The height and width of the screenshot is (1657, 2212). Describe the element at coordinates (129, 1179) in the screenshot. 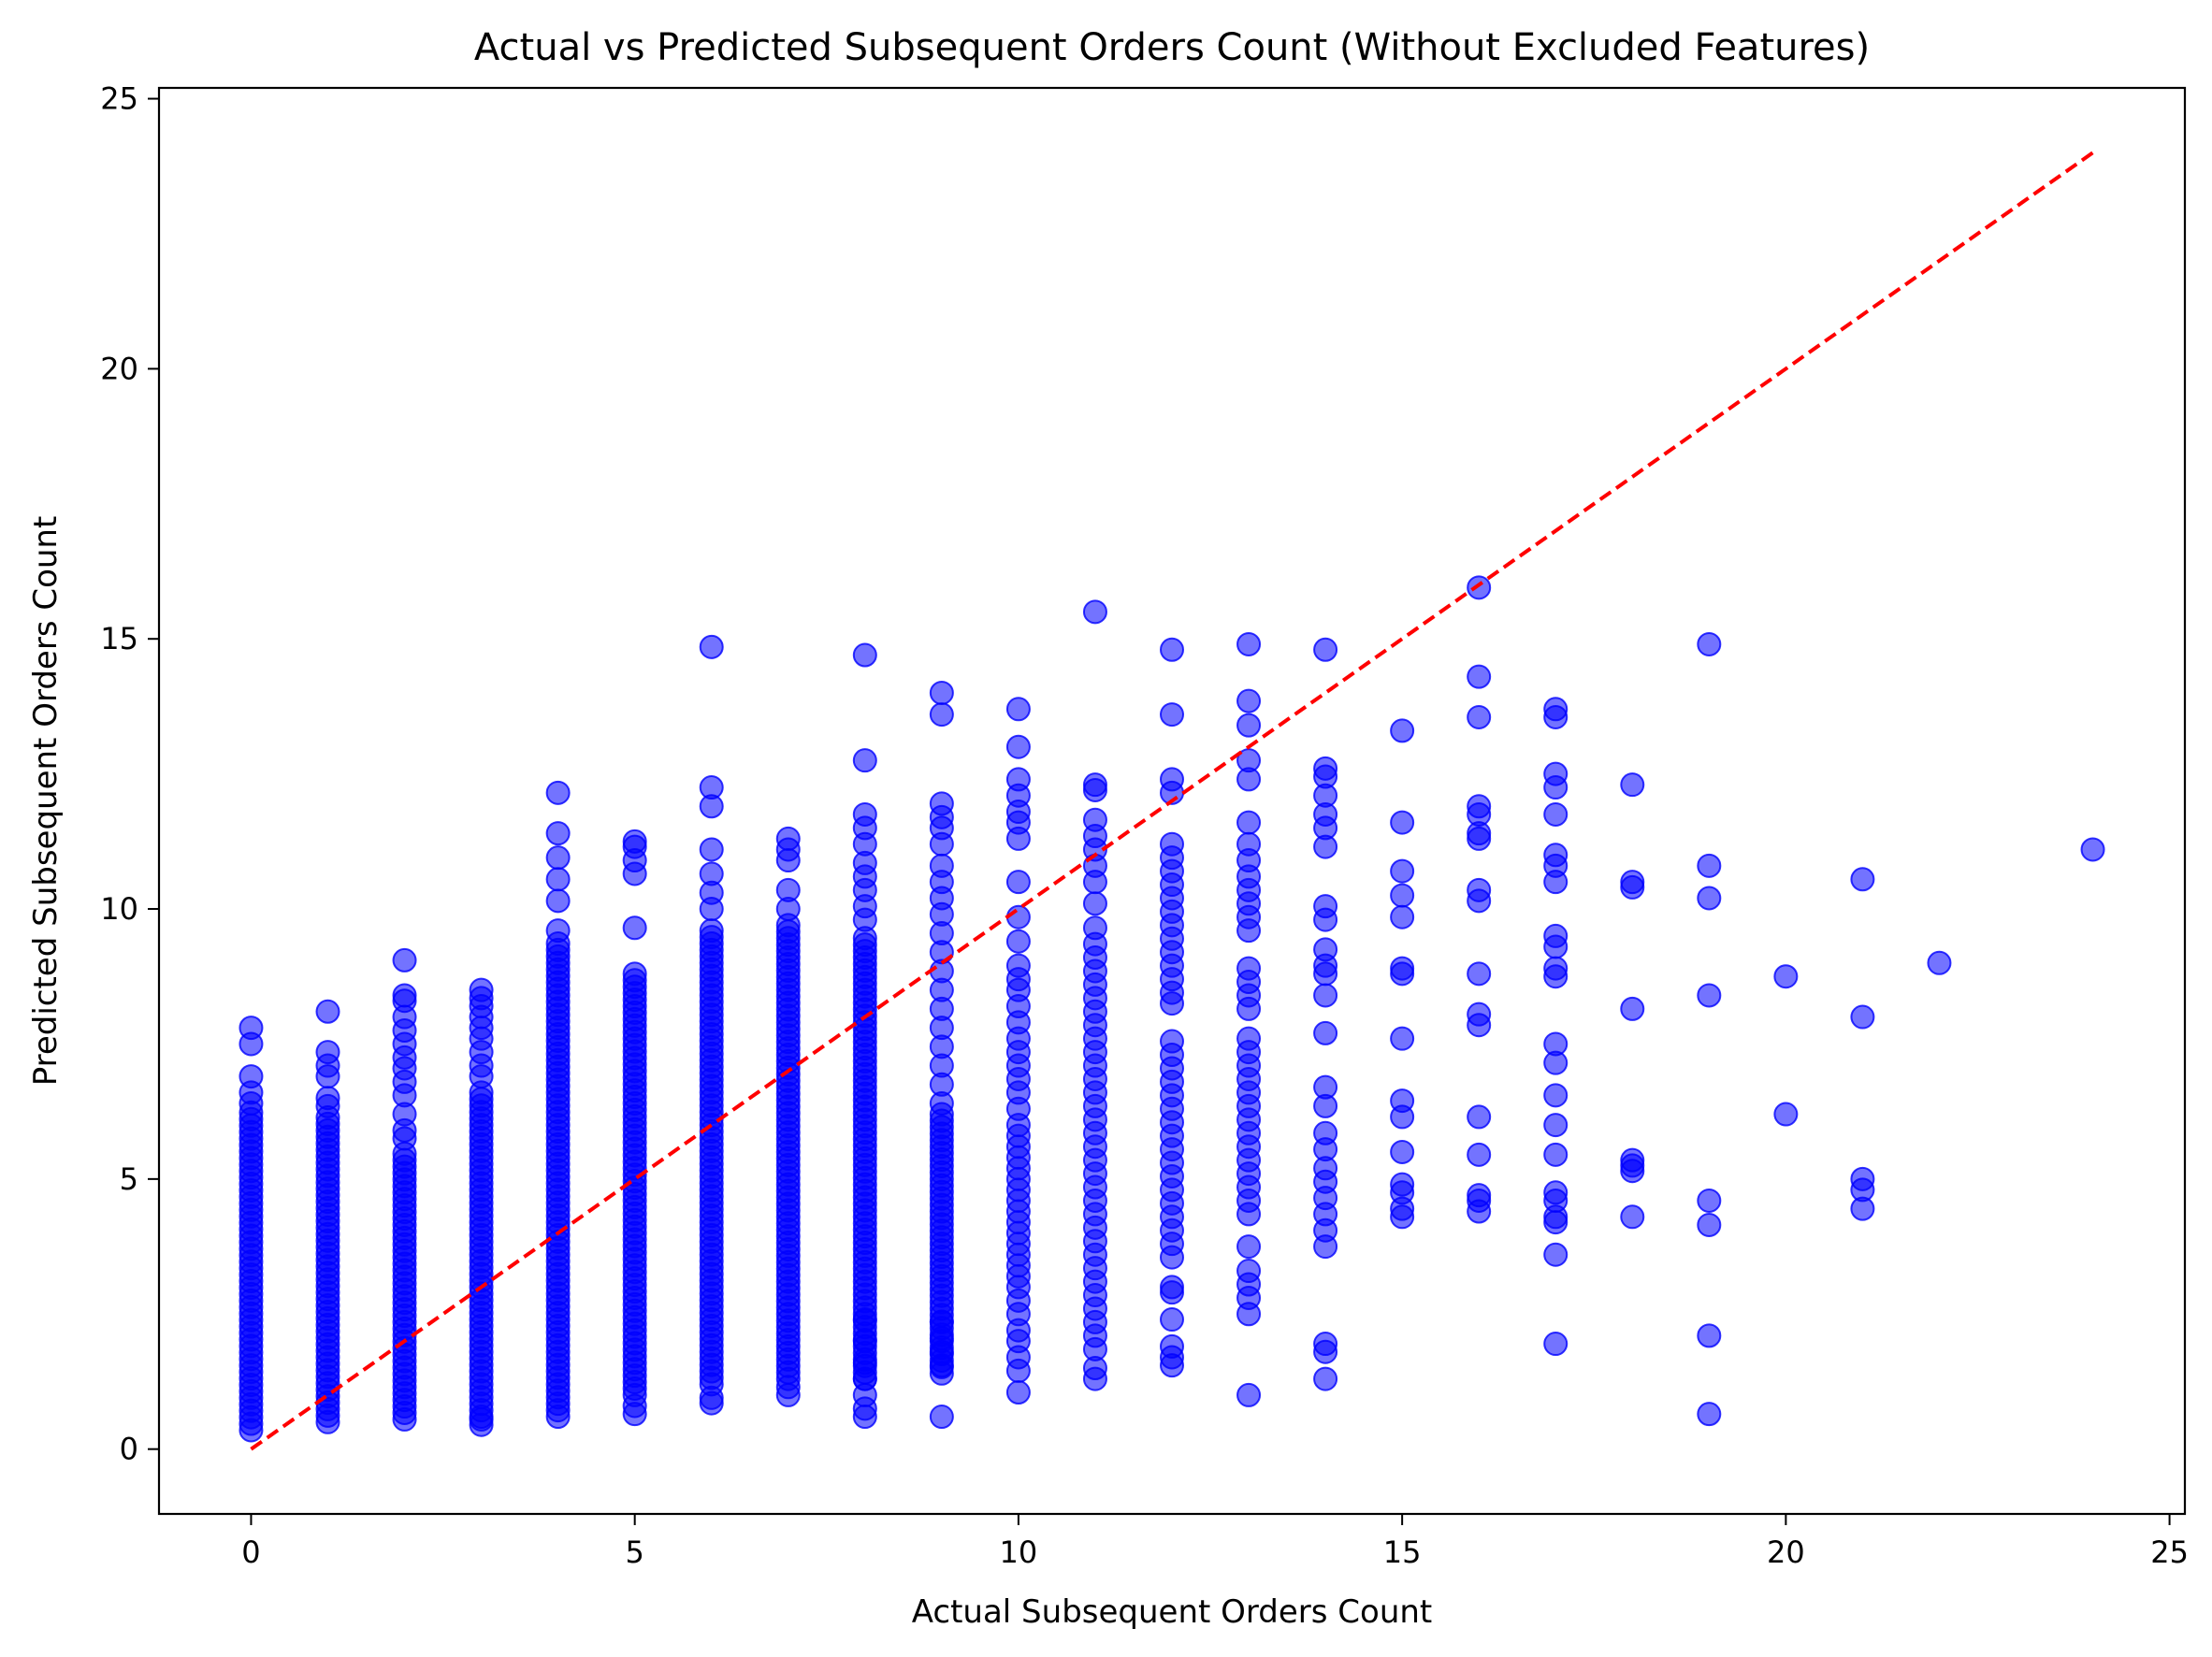

I see `y-tick-label: 5` at that location.